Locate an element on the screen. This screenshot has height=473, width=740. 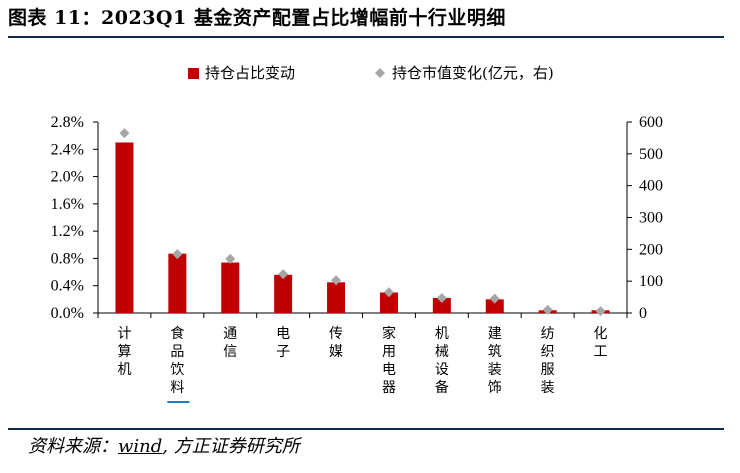
category-label-4: 传媒 is located at coordinates (336, 343).